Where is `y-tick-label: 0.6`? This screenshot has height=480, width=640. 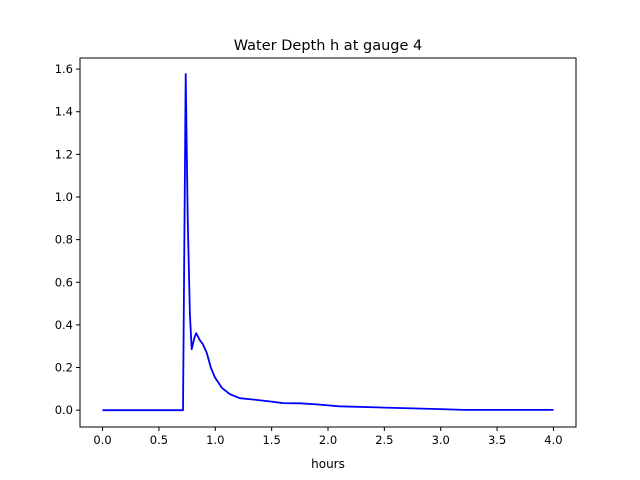 y-tick-label: 0.6 is located at coordinates (64, 282).